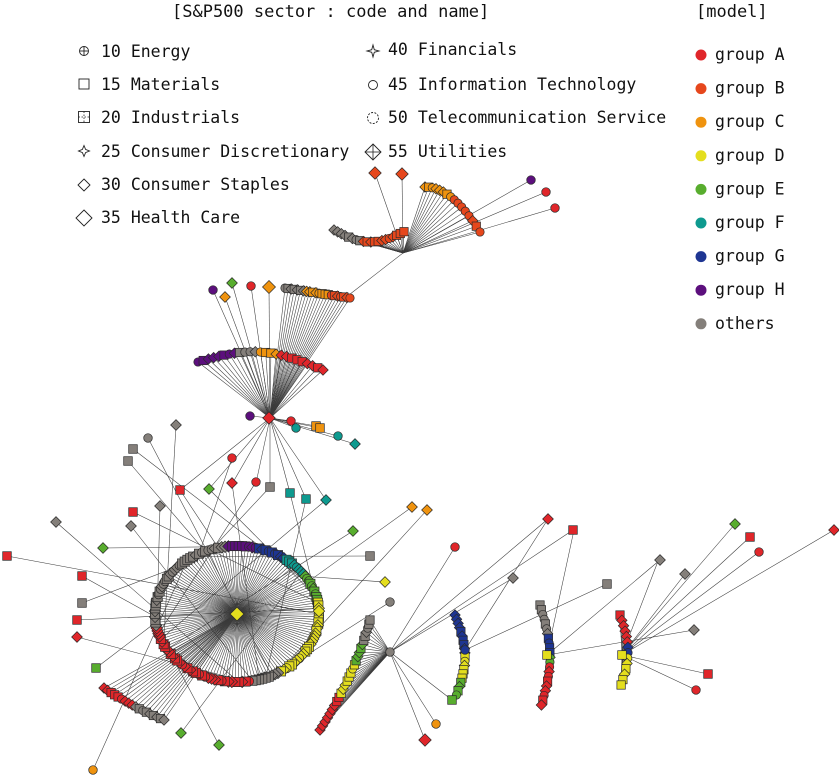 The width and height of the screenshot is (839, 776). I want to click on model-entry: group A, so click(740, 54).